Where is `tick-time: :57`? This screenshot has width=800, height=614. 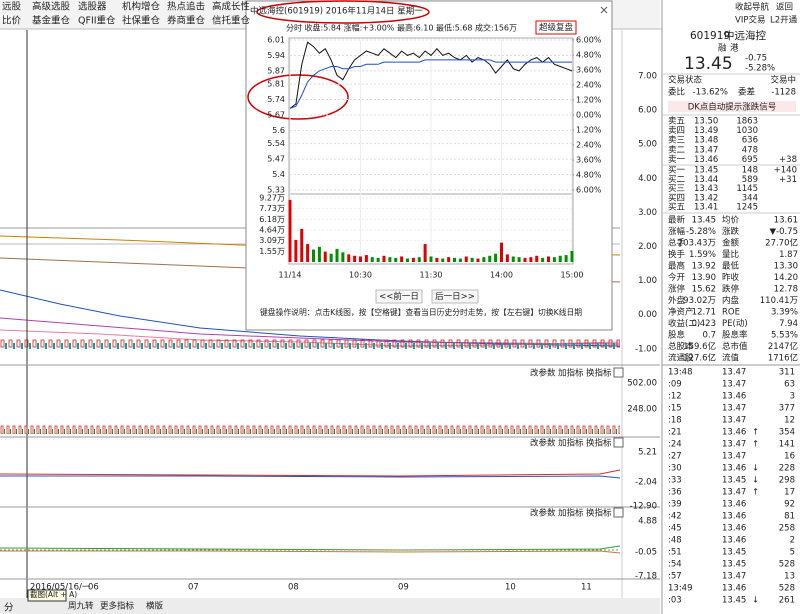
tick-time: :57 is located at coordinates (675, 577).